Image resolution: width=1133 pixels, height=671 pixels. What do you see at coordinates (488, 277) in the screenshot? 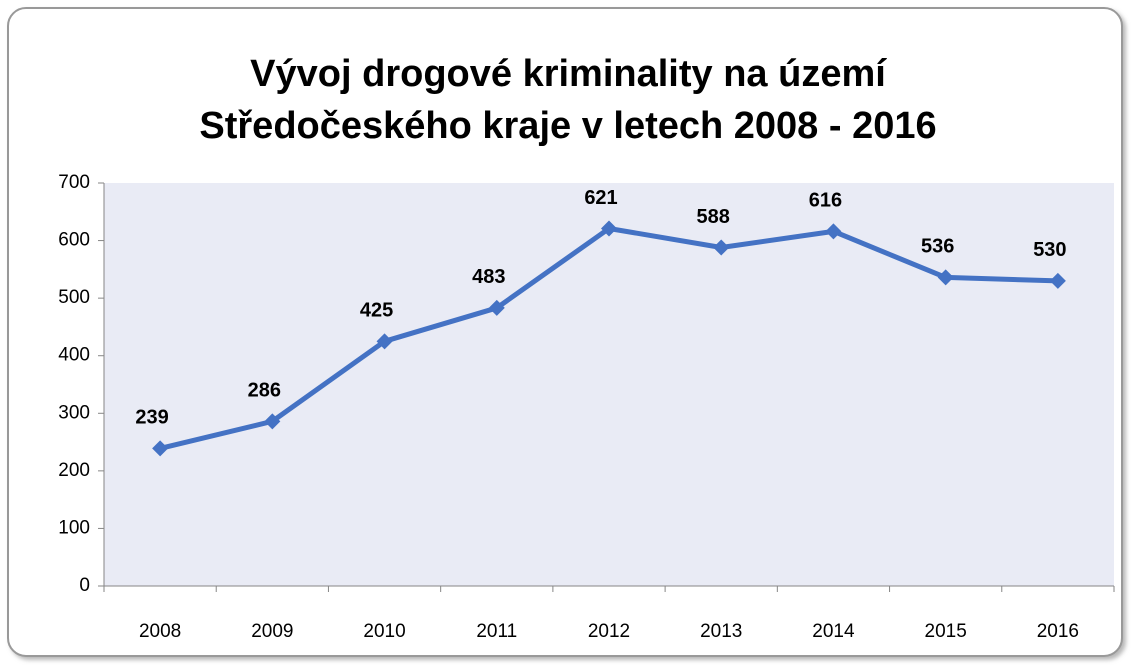
I see `data-label: 483` at bounding box center [488, 277].